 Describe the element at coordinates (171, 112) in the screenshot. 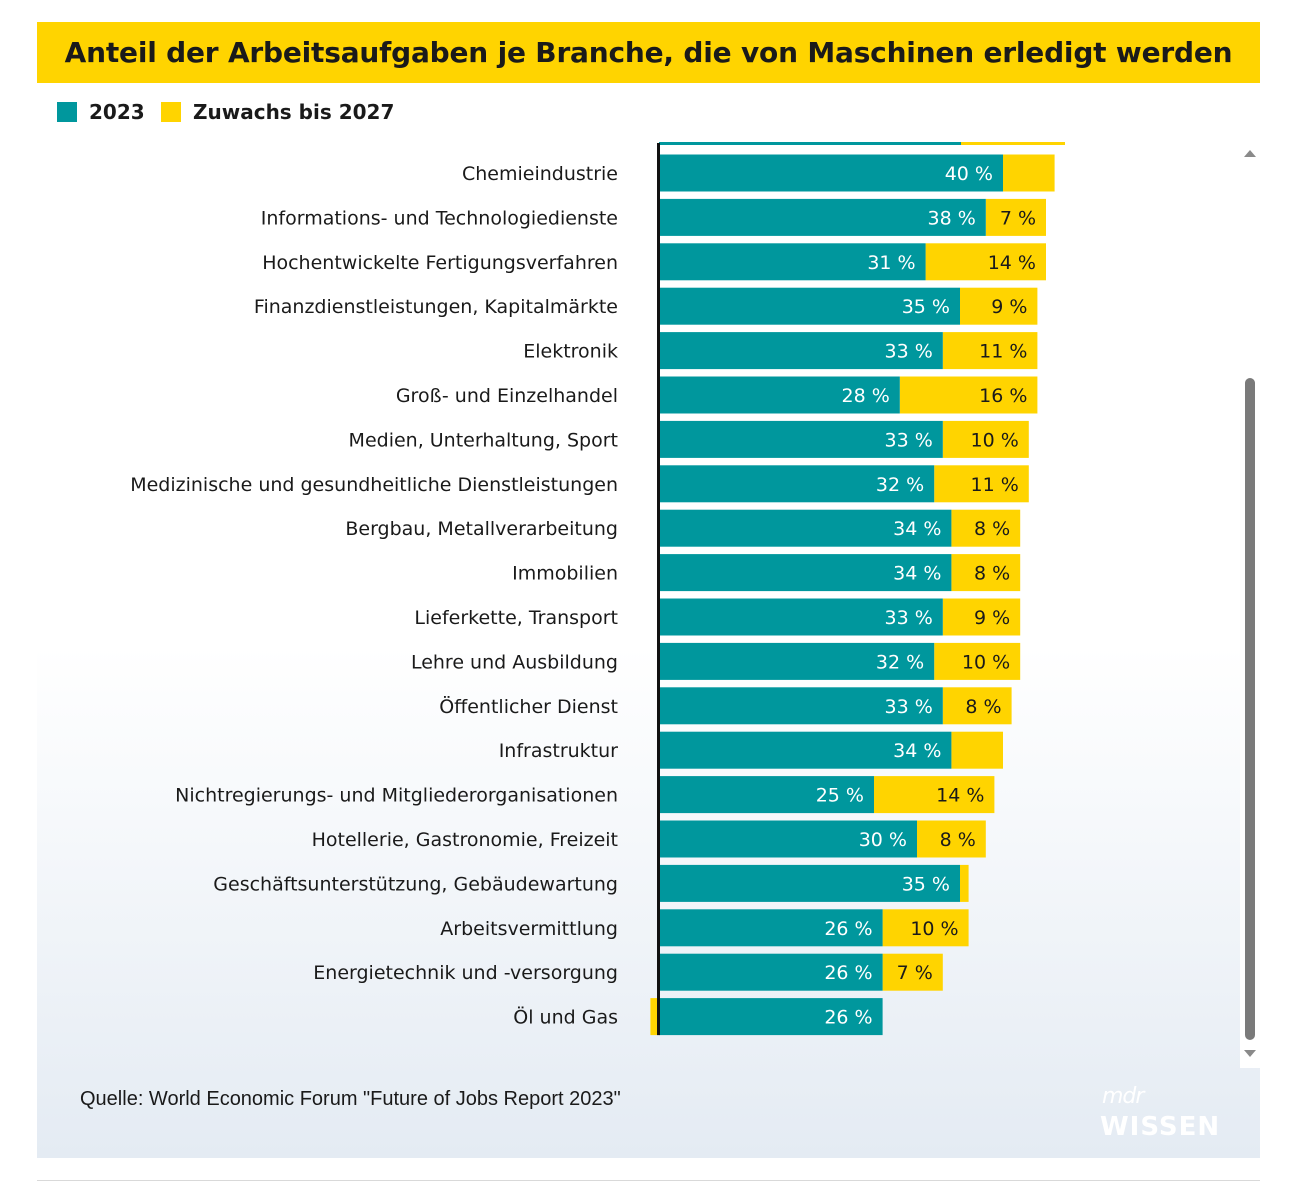

I see `legend-swatch-yellow` at that location.